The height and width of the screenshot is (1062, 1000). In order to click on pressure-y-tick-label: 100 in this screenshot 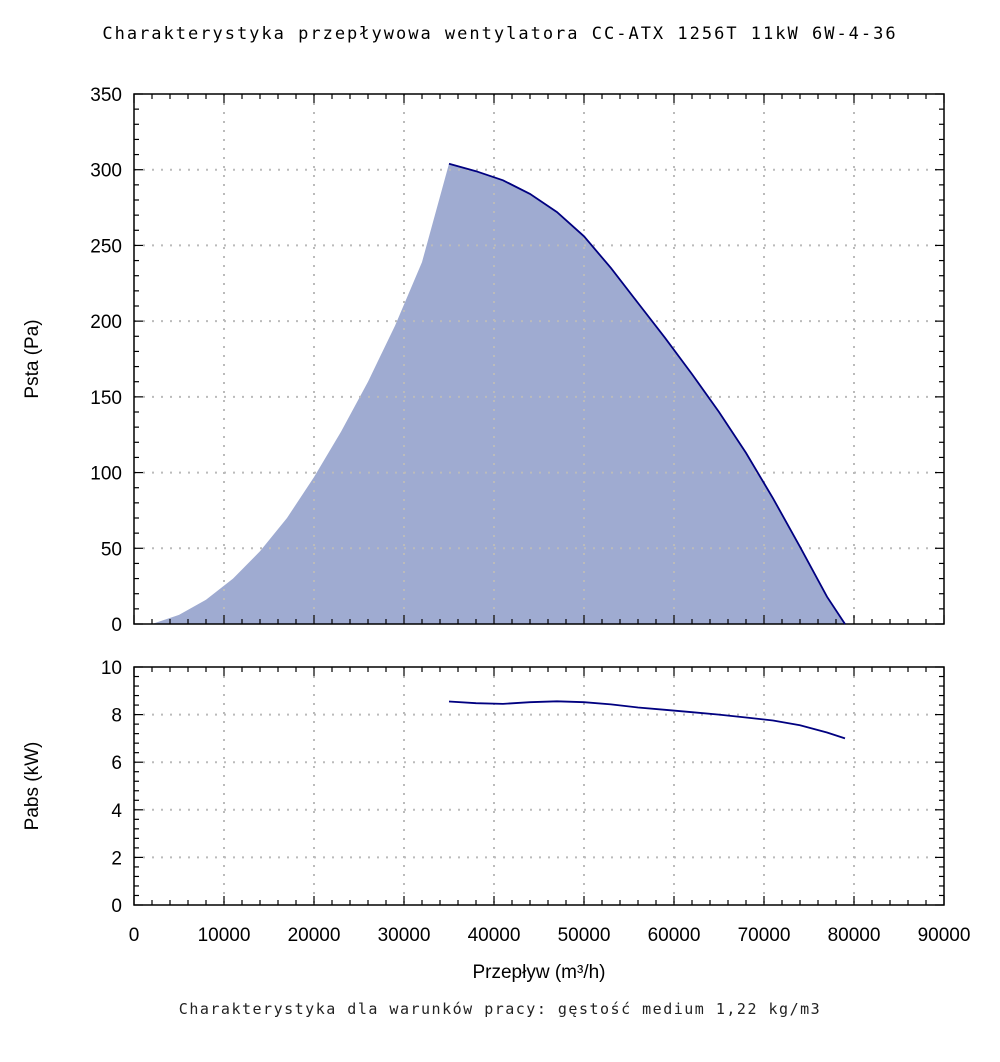, I will do `click(106, 474)`.